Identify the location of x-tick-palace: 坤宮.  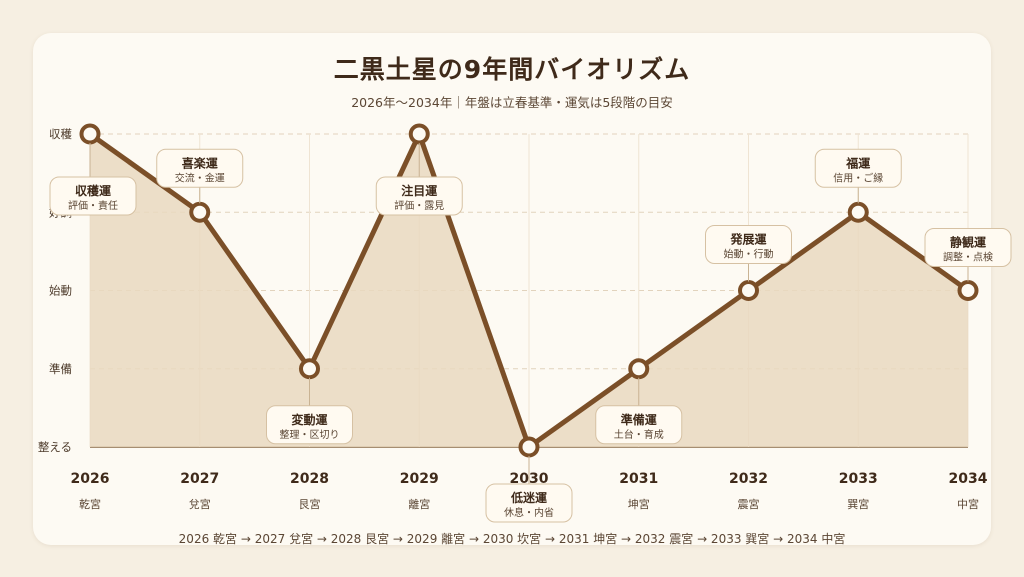
(639, 504).